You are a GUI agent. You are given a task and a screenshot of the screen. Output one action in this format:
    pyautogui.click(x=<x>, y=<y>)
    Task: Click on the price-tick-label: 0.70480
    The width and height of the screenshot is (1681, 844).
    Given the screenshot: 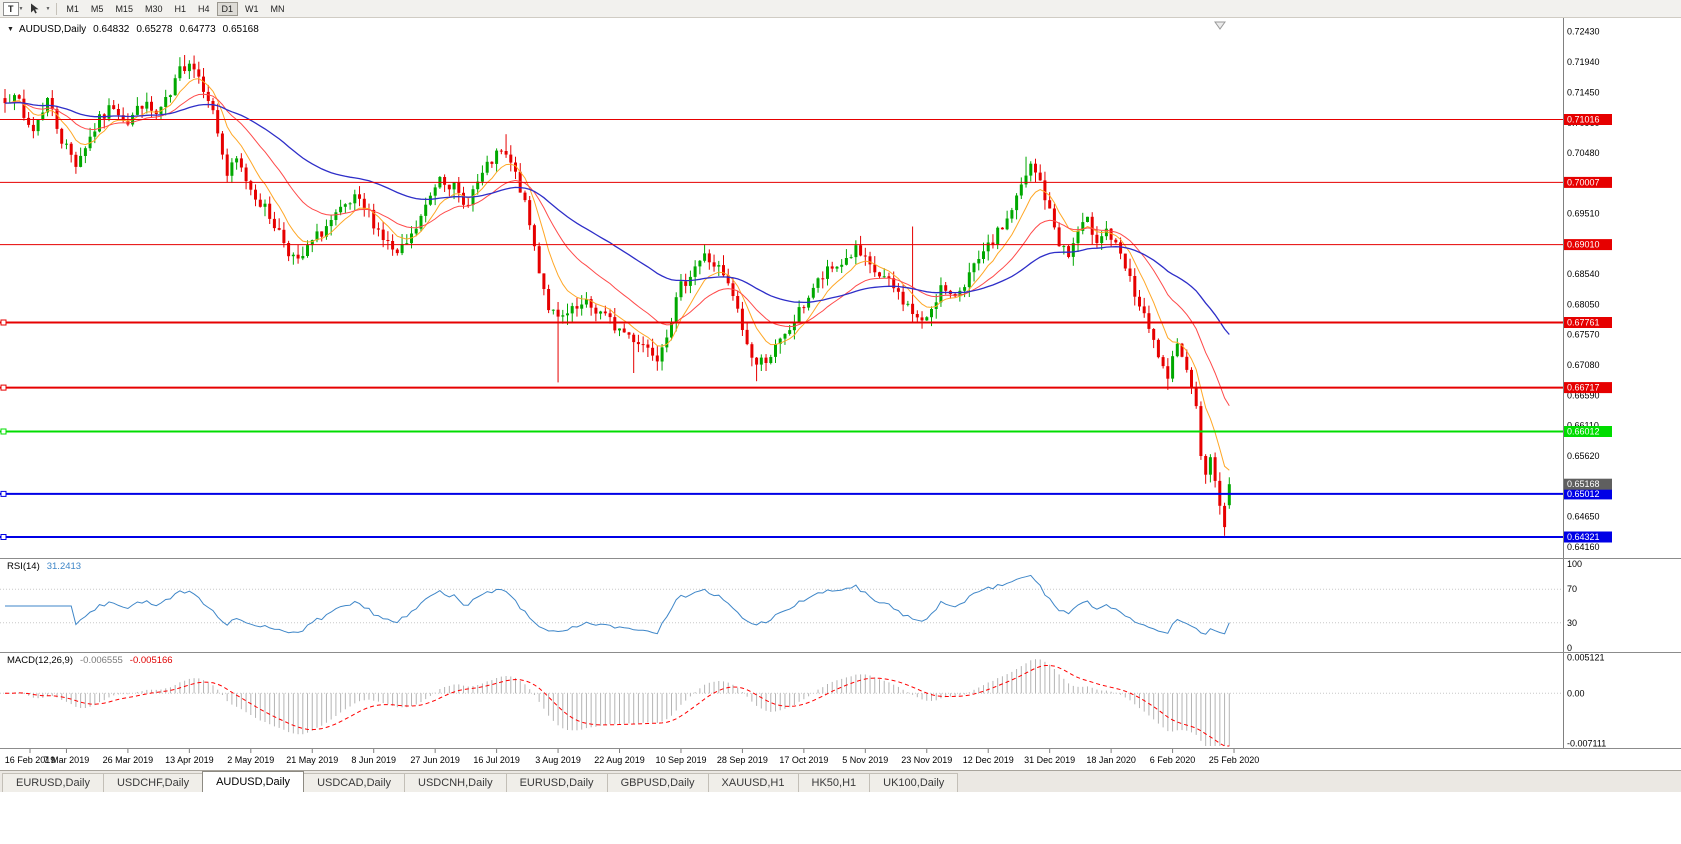 What is the action you would take?
    pyautogui.click(x=1583, y=153)
    